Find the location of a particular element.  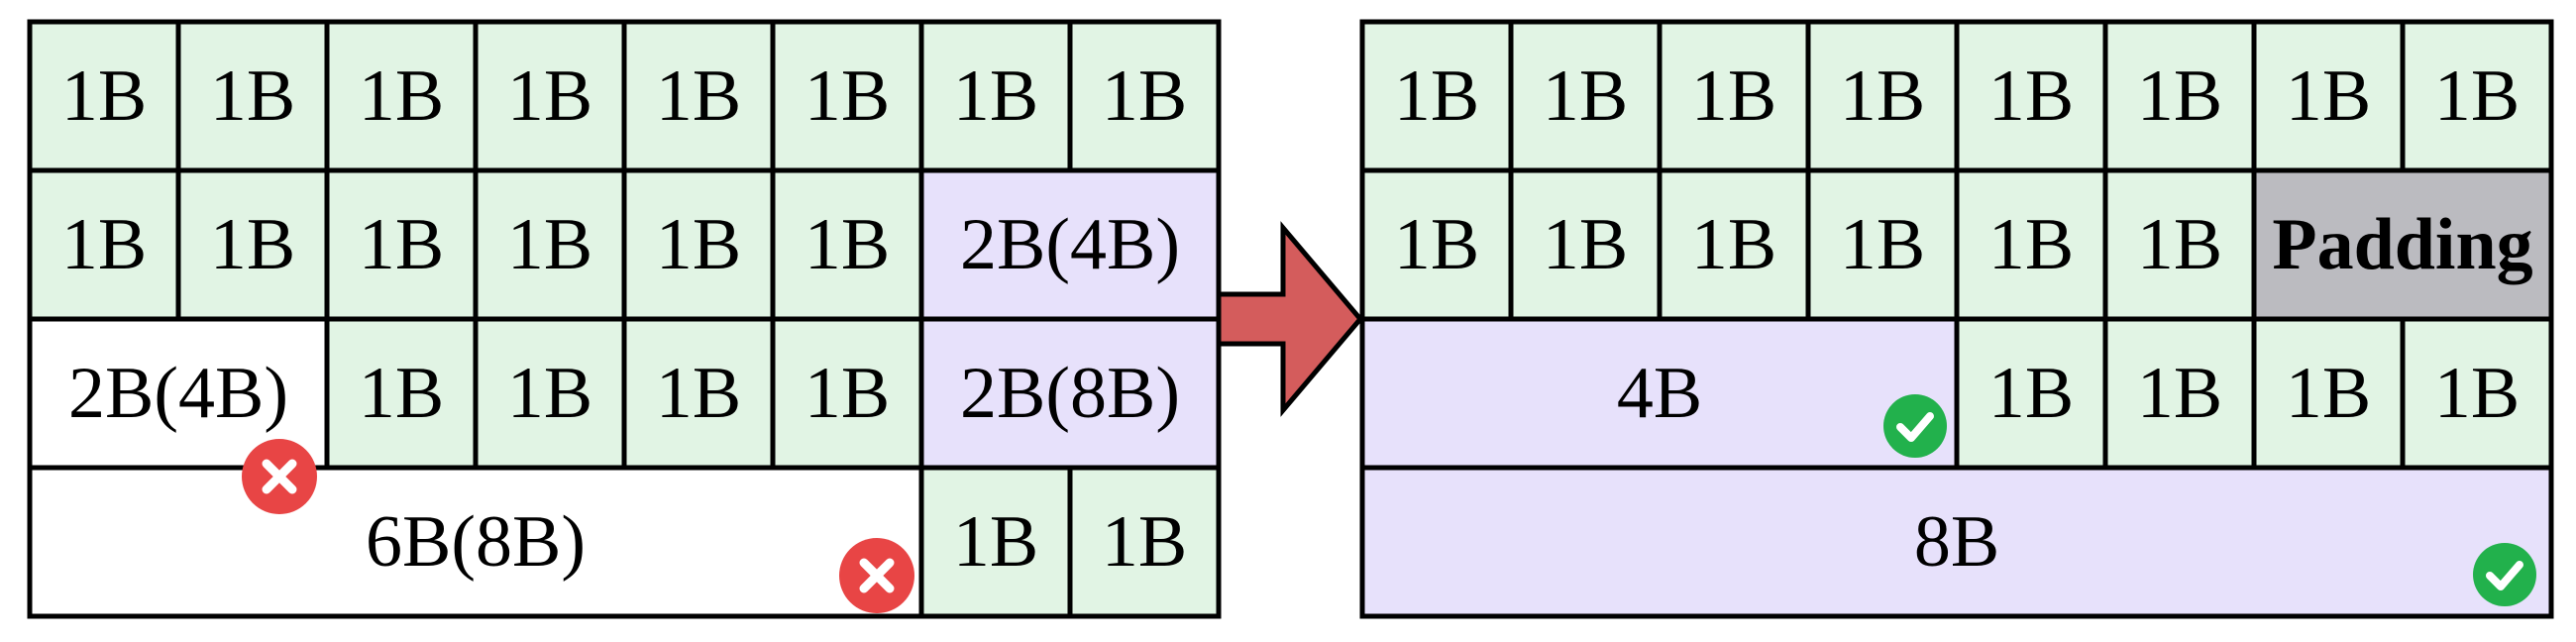

right-r1-c2-label: 1B is located at coordinates (1586, 96).